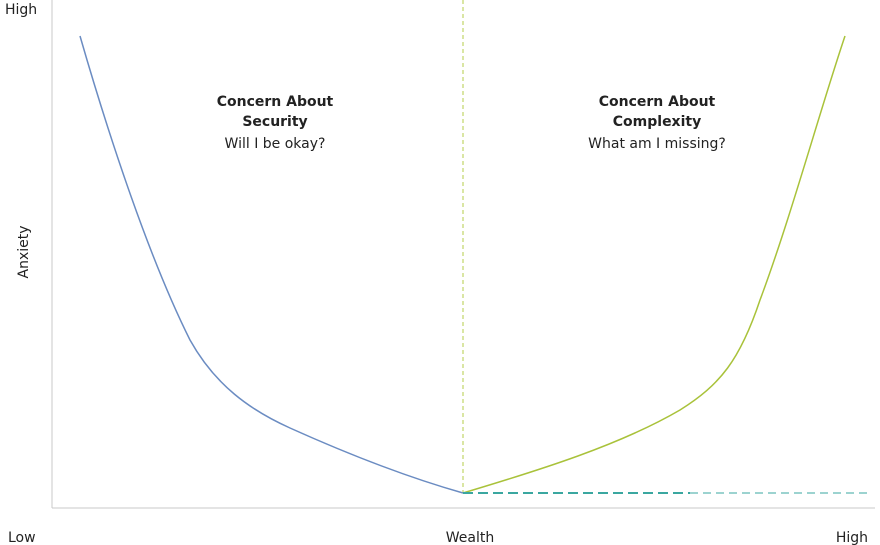 This screenshot has height=545, width=880. What do you see at coordinates (24, 251) in the screenshot?
I see `y-axis-title: Anxiety` at bounding box center [24, 251].